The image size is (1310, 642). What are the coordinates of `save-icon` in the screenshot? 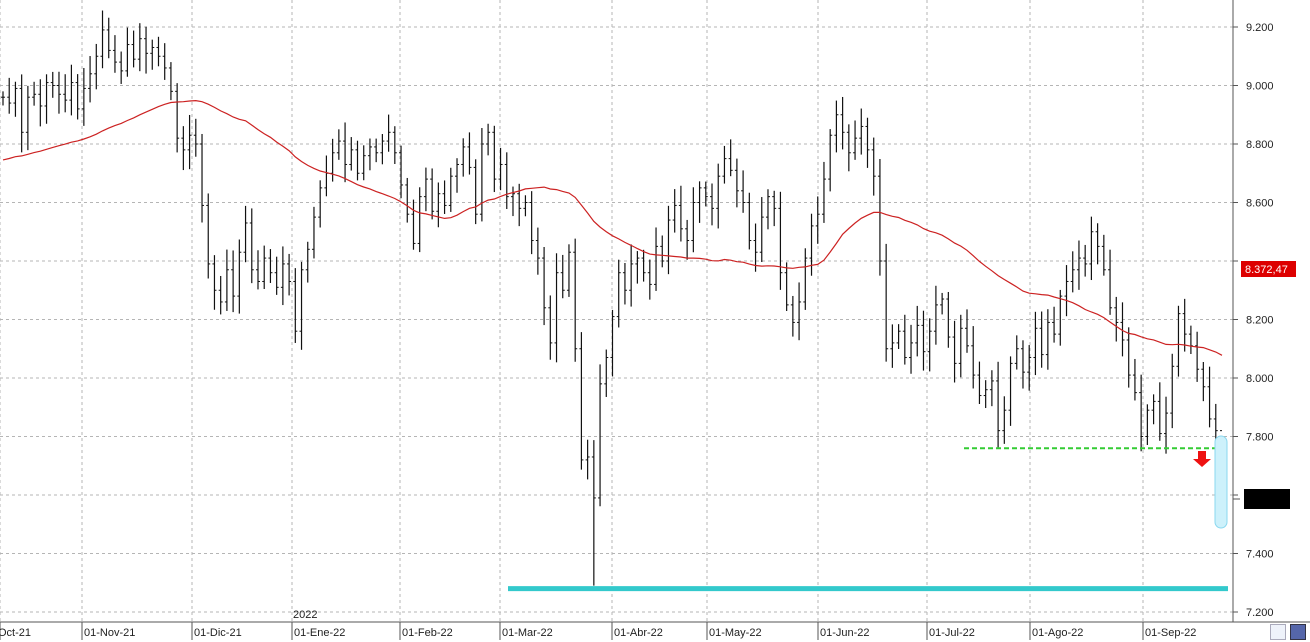 It's located at (1298, 632).